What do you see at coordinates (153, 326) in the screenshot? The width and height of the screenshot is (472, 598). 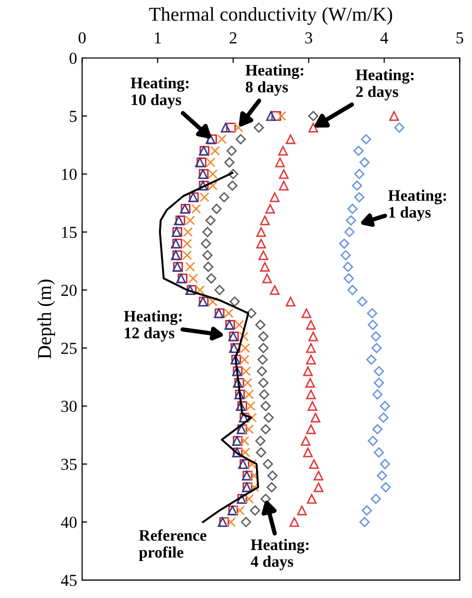 I see `annotation: Heating: 12 days` at bounding box center [153, 326].